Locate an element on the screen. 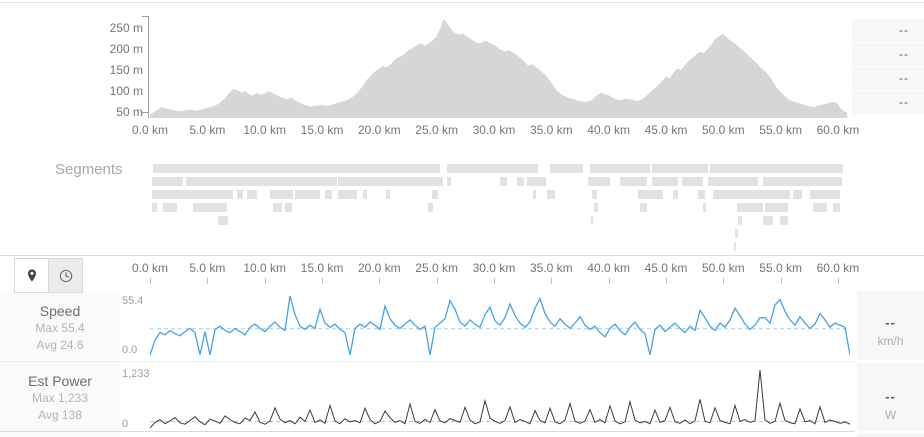  x-tick-label: 20.0 km is located at coordinates (379, 130).